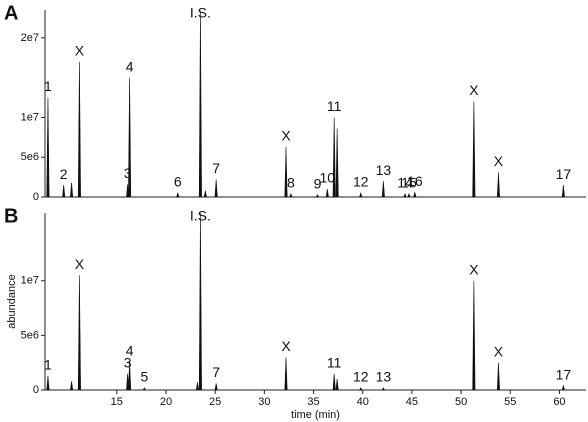  What do you see at coordinates (11, 216) in the screenshot?
I see `panel-letter: B` at bounding box center [11, 216].